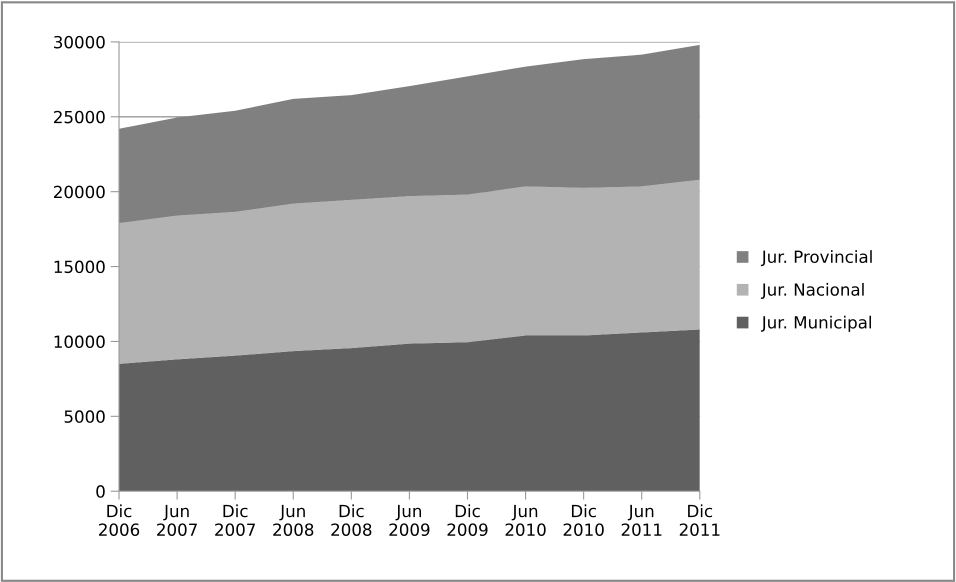  What do you see at coordinates (177, 520) in the screenshot?
I see `x-tick-label: Jun 2007` at bounding box center [177, 520].